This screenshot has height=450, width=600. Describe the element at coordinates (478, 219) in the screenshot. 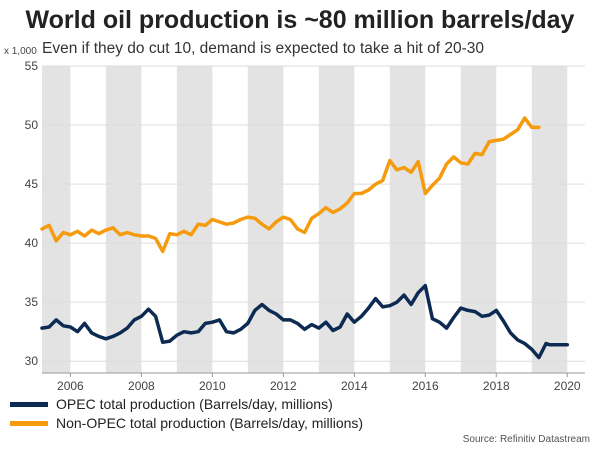

I see `shaded-year-2017` at that location.